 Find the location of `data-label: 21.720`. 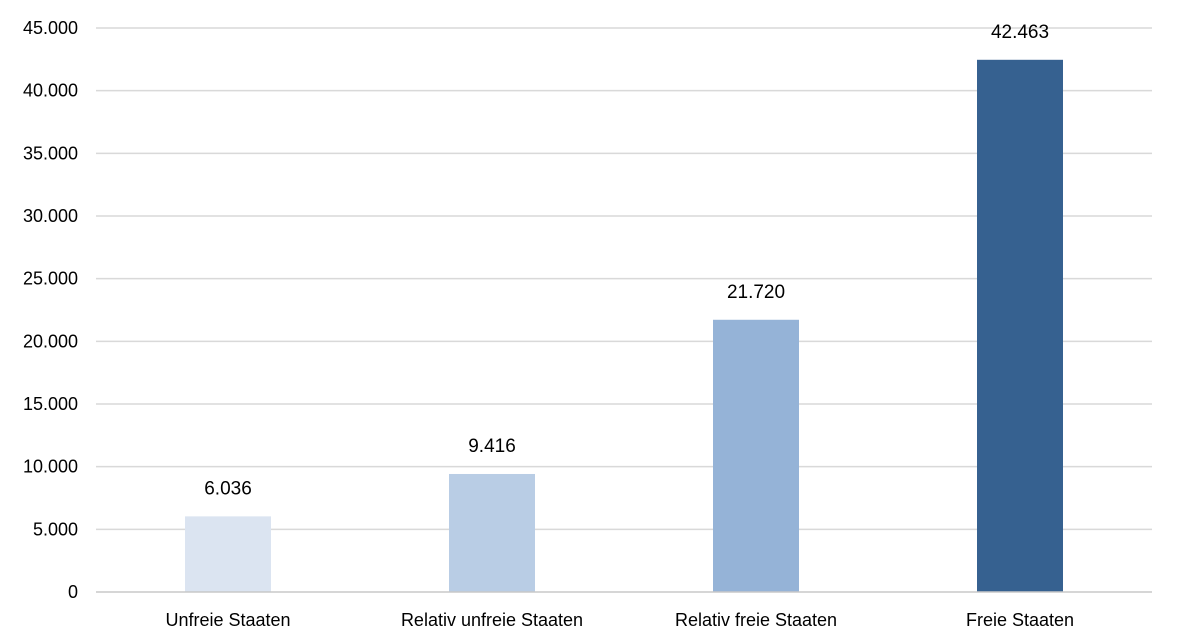

data-label: 21.720 is located at coordinates (756, 292).